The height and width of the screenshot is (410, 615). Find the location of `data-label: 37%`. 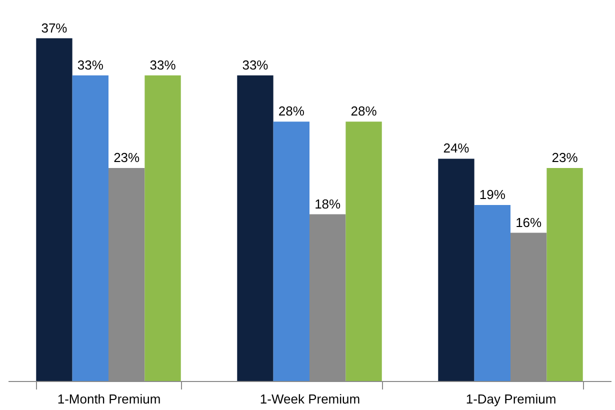

data-label: 37% is located at coordinates (54, 28).